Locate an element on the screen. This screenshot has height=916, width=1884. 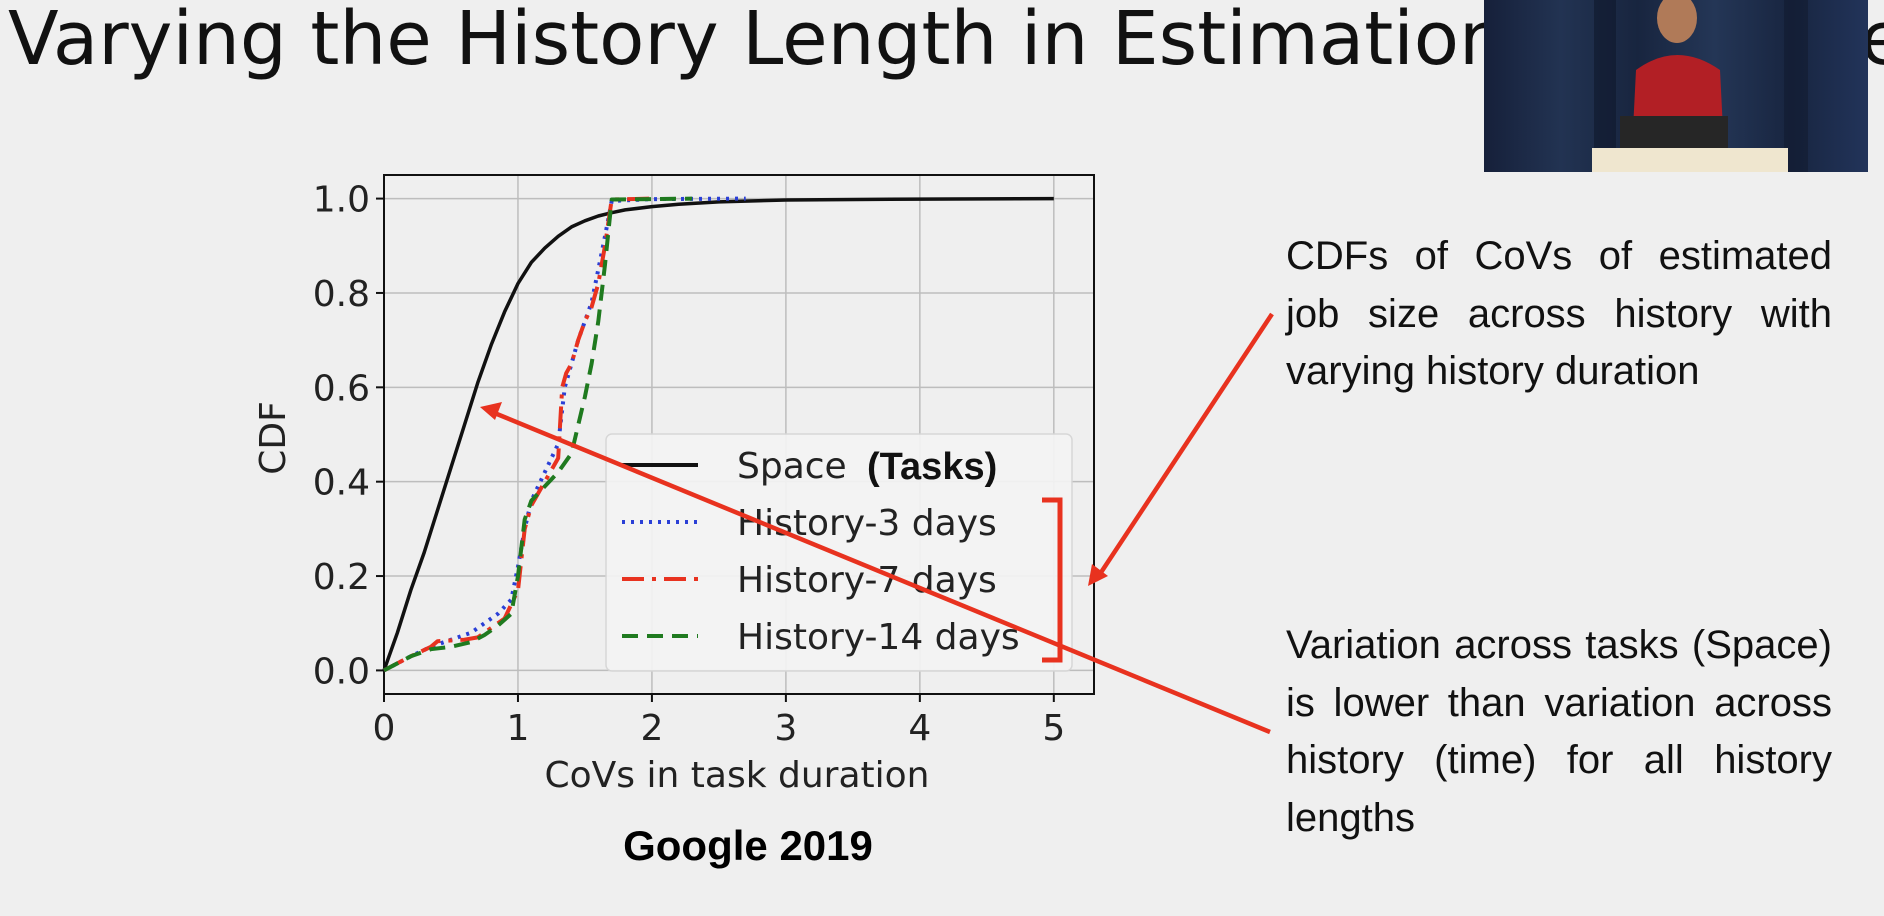
presenter-icon is located at coordinates (1700, 86).